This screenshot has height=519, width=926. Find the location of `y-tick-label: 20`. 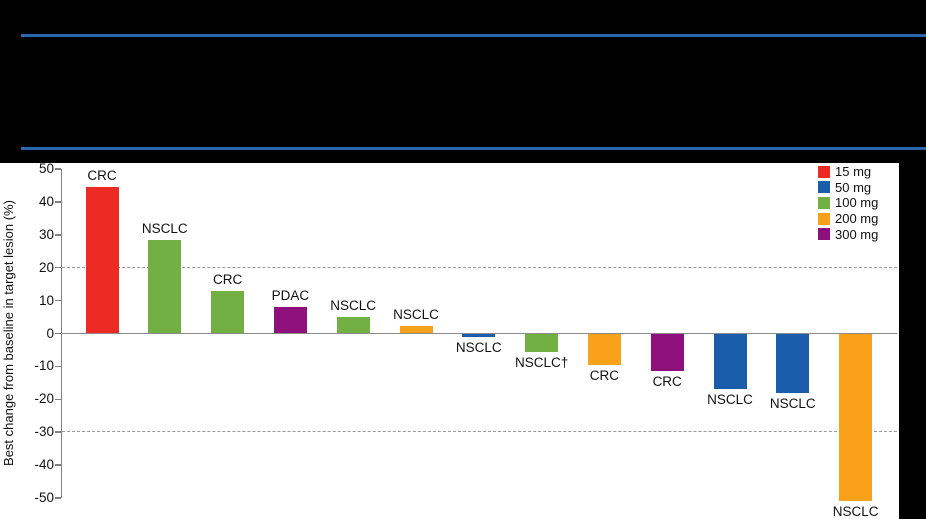

y-tick-label: 20 is located at coordinates (46, 267).